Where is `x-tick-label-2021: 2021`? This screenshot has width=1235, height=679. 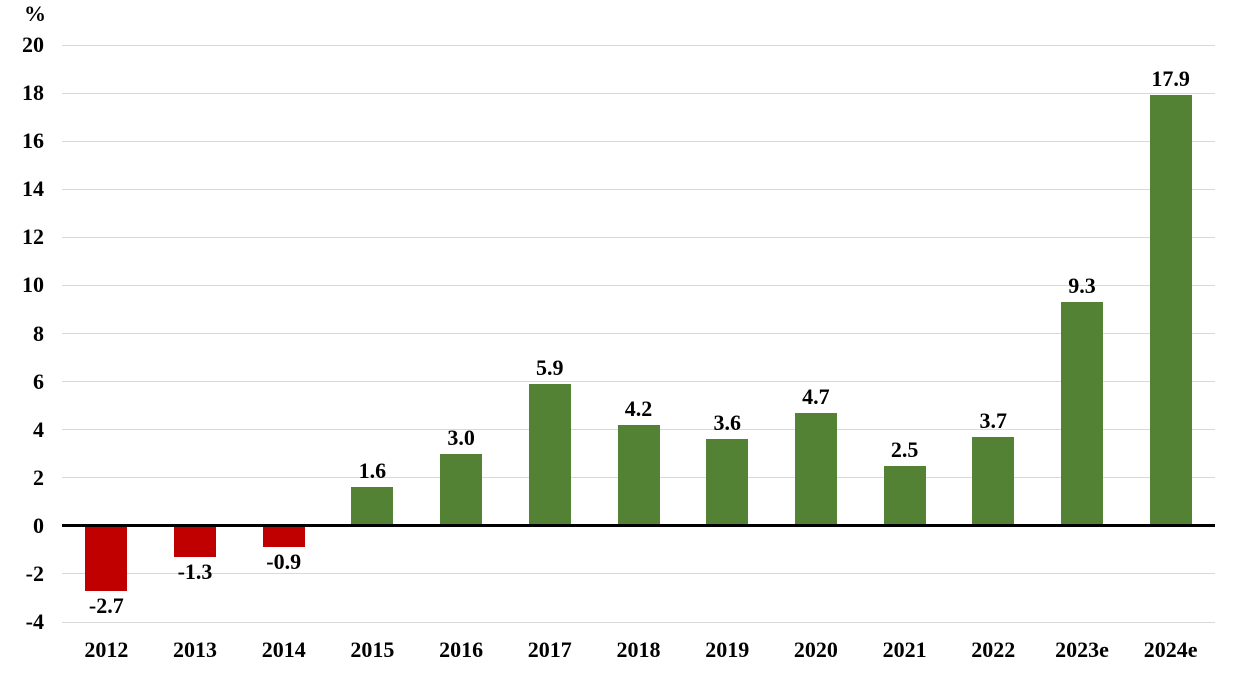
x-tick-label-2021: 2021 is located at coordinates (904, 649).